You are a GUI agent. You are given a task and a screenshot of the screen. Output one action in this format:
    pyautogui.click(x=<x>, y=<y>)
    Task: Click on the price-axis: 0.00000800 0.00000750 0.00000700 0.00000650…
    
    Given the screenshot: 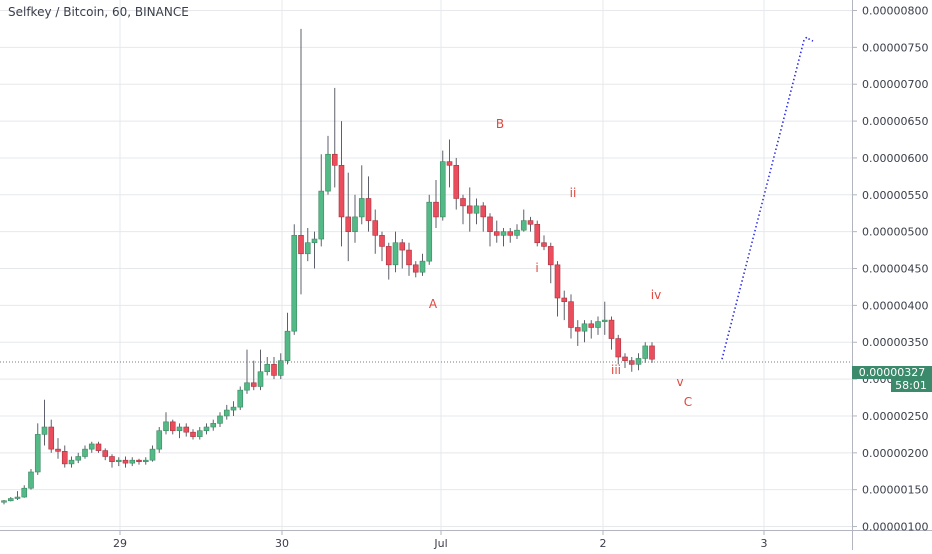 What is the action you would take?
    pyautogui.click(x=890, y=269)
    